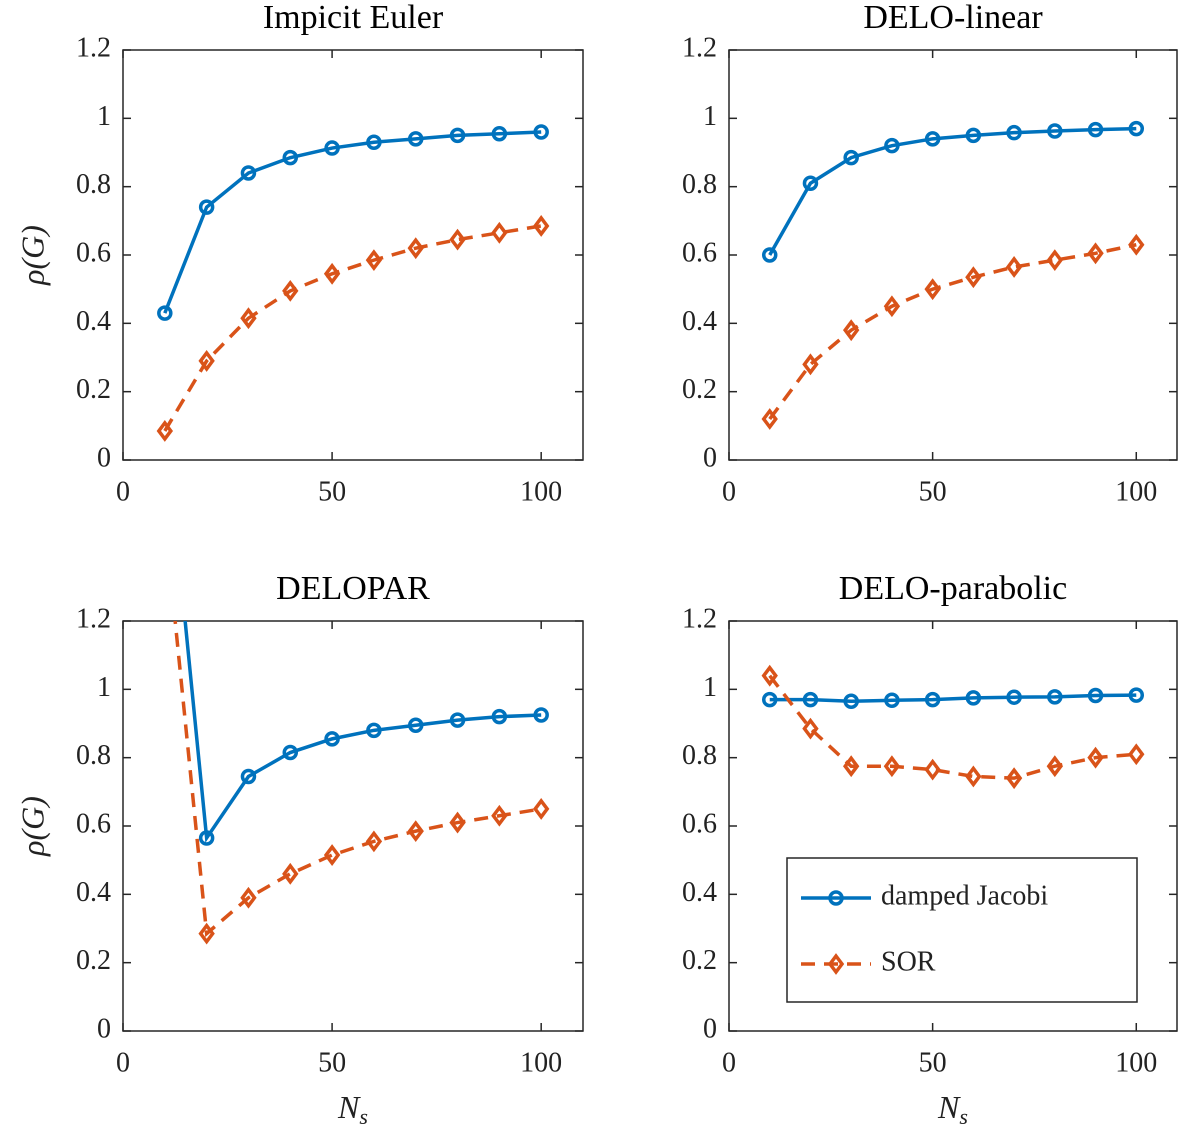  I want to click on x-axis-label: Ns, so click(952, 1109).